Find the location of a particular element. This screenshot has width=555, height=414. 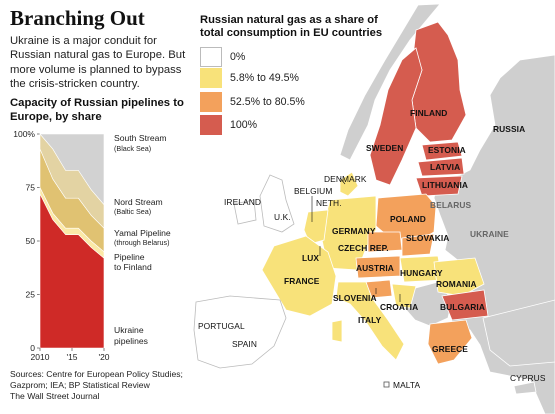

series-sublabel-2: (through Belarus) is located at coordinates (142, 242).